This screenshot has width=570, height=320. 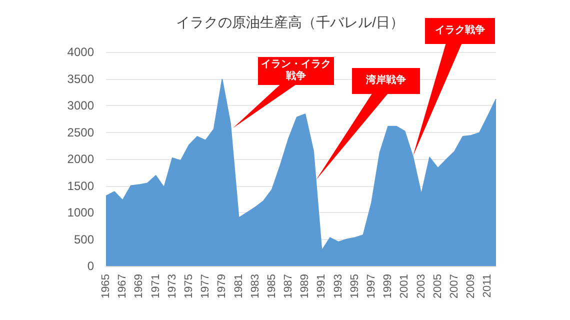 What do you see at coordinates (90, 266) in the screenshot?
I see `y-tick-label: 0` at bounding box center [90, 266].